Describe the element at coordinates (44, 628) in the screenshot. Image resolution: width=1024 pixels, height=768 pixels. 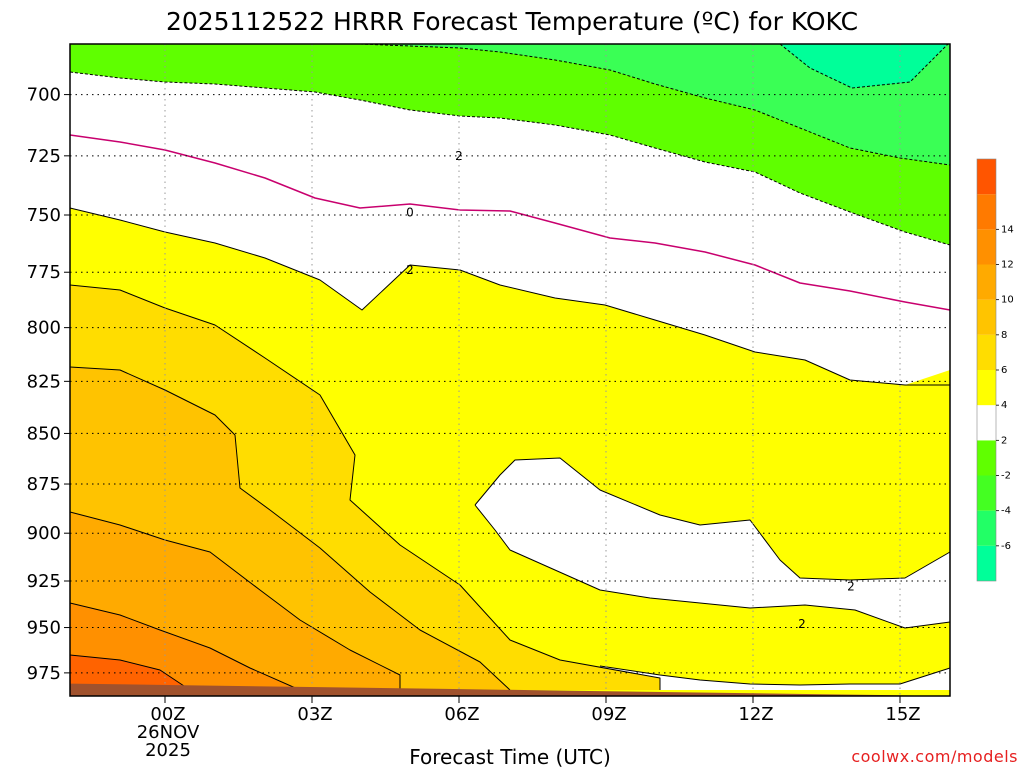
I see `y-tick-label: 950` at that location.